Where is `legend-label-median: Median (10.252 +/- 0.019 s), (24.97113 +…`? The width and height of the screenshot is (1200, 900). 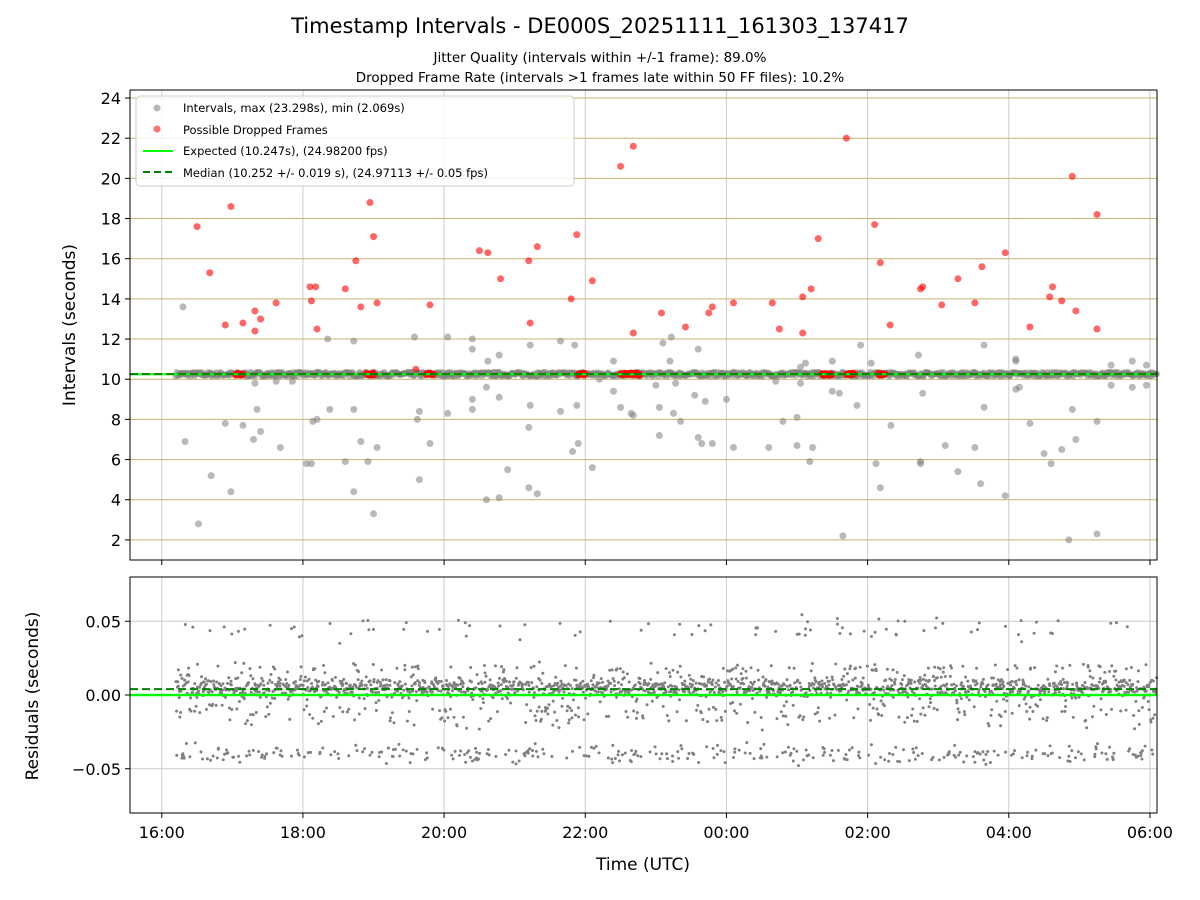
legend-label-median: Median (10.252 +/- 0.019 s), (24.97113 +… is located at coordinates (335, 173).